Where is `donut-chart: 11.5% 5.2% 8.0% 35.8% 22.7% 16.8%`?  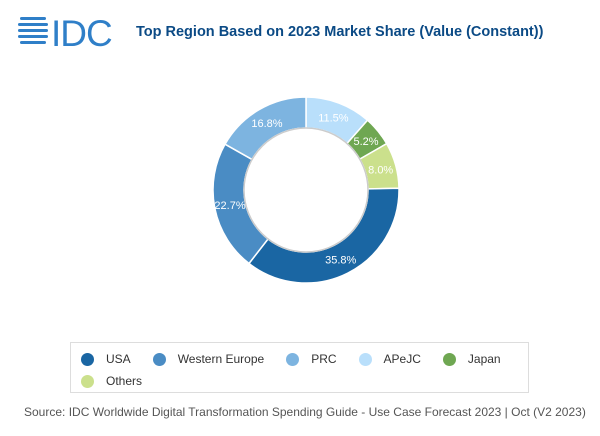 donut-chart: 11.5% 5.2% 8.0% 35.8% 22.7% 16.8% is located at coordinates (306, 190).